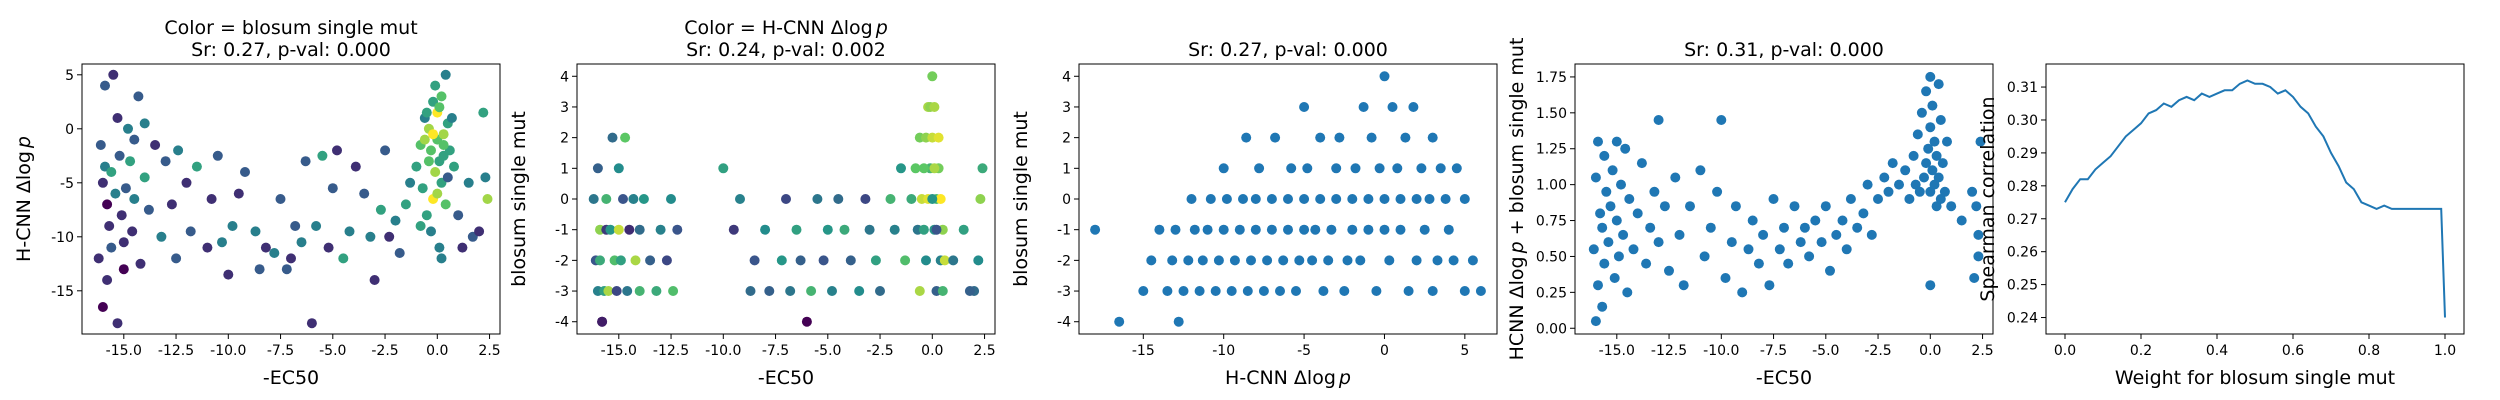 This screenshot has width=2500, height=400. I want to click on x-tick-label: -12.5, so click(1669, 351).